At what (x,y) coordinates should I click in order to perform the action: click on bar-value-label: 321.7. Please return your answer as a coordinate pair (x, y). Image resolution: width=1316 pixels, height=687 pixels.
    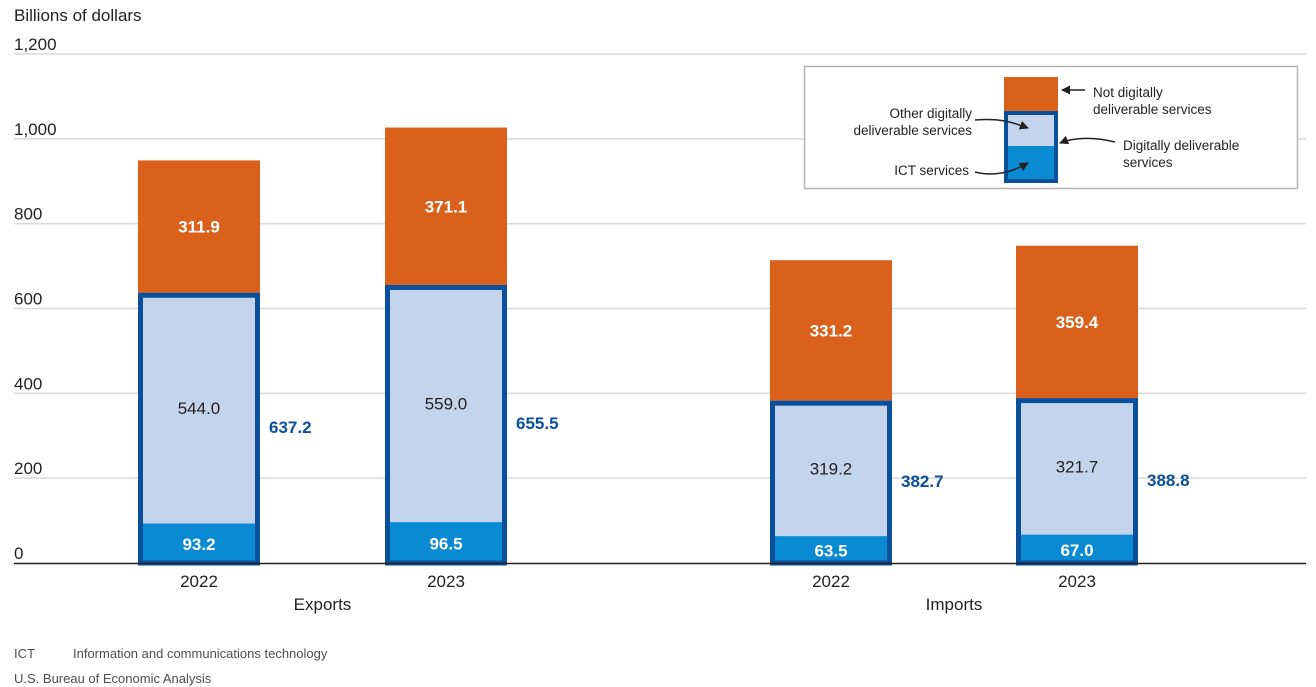
    Looking at the image, I should click on (1077, 466).